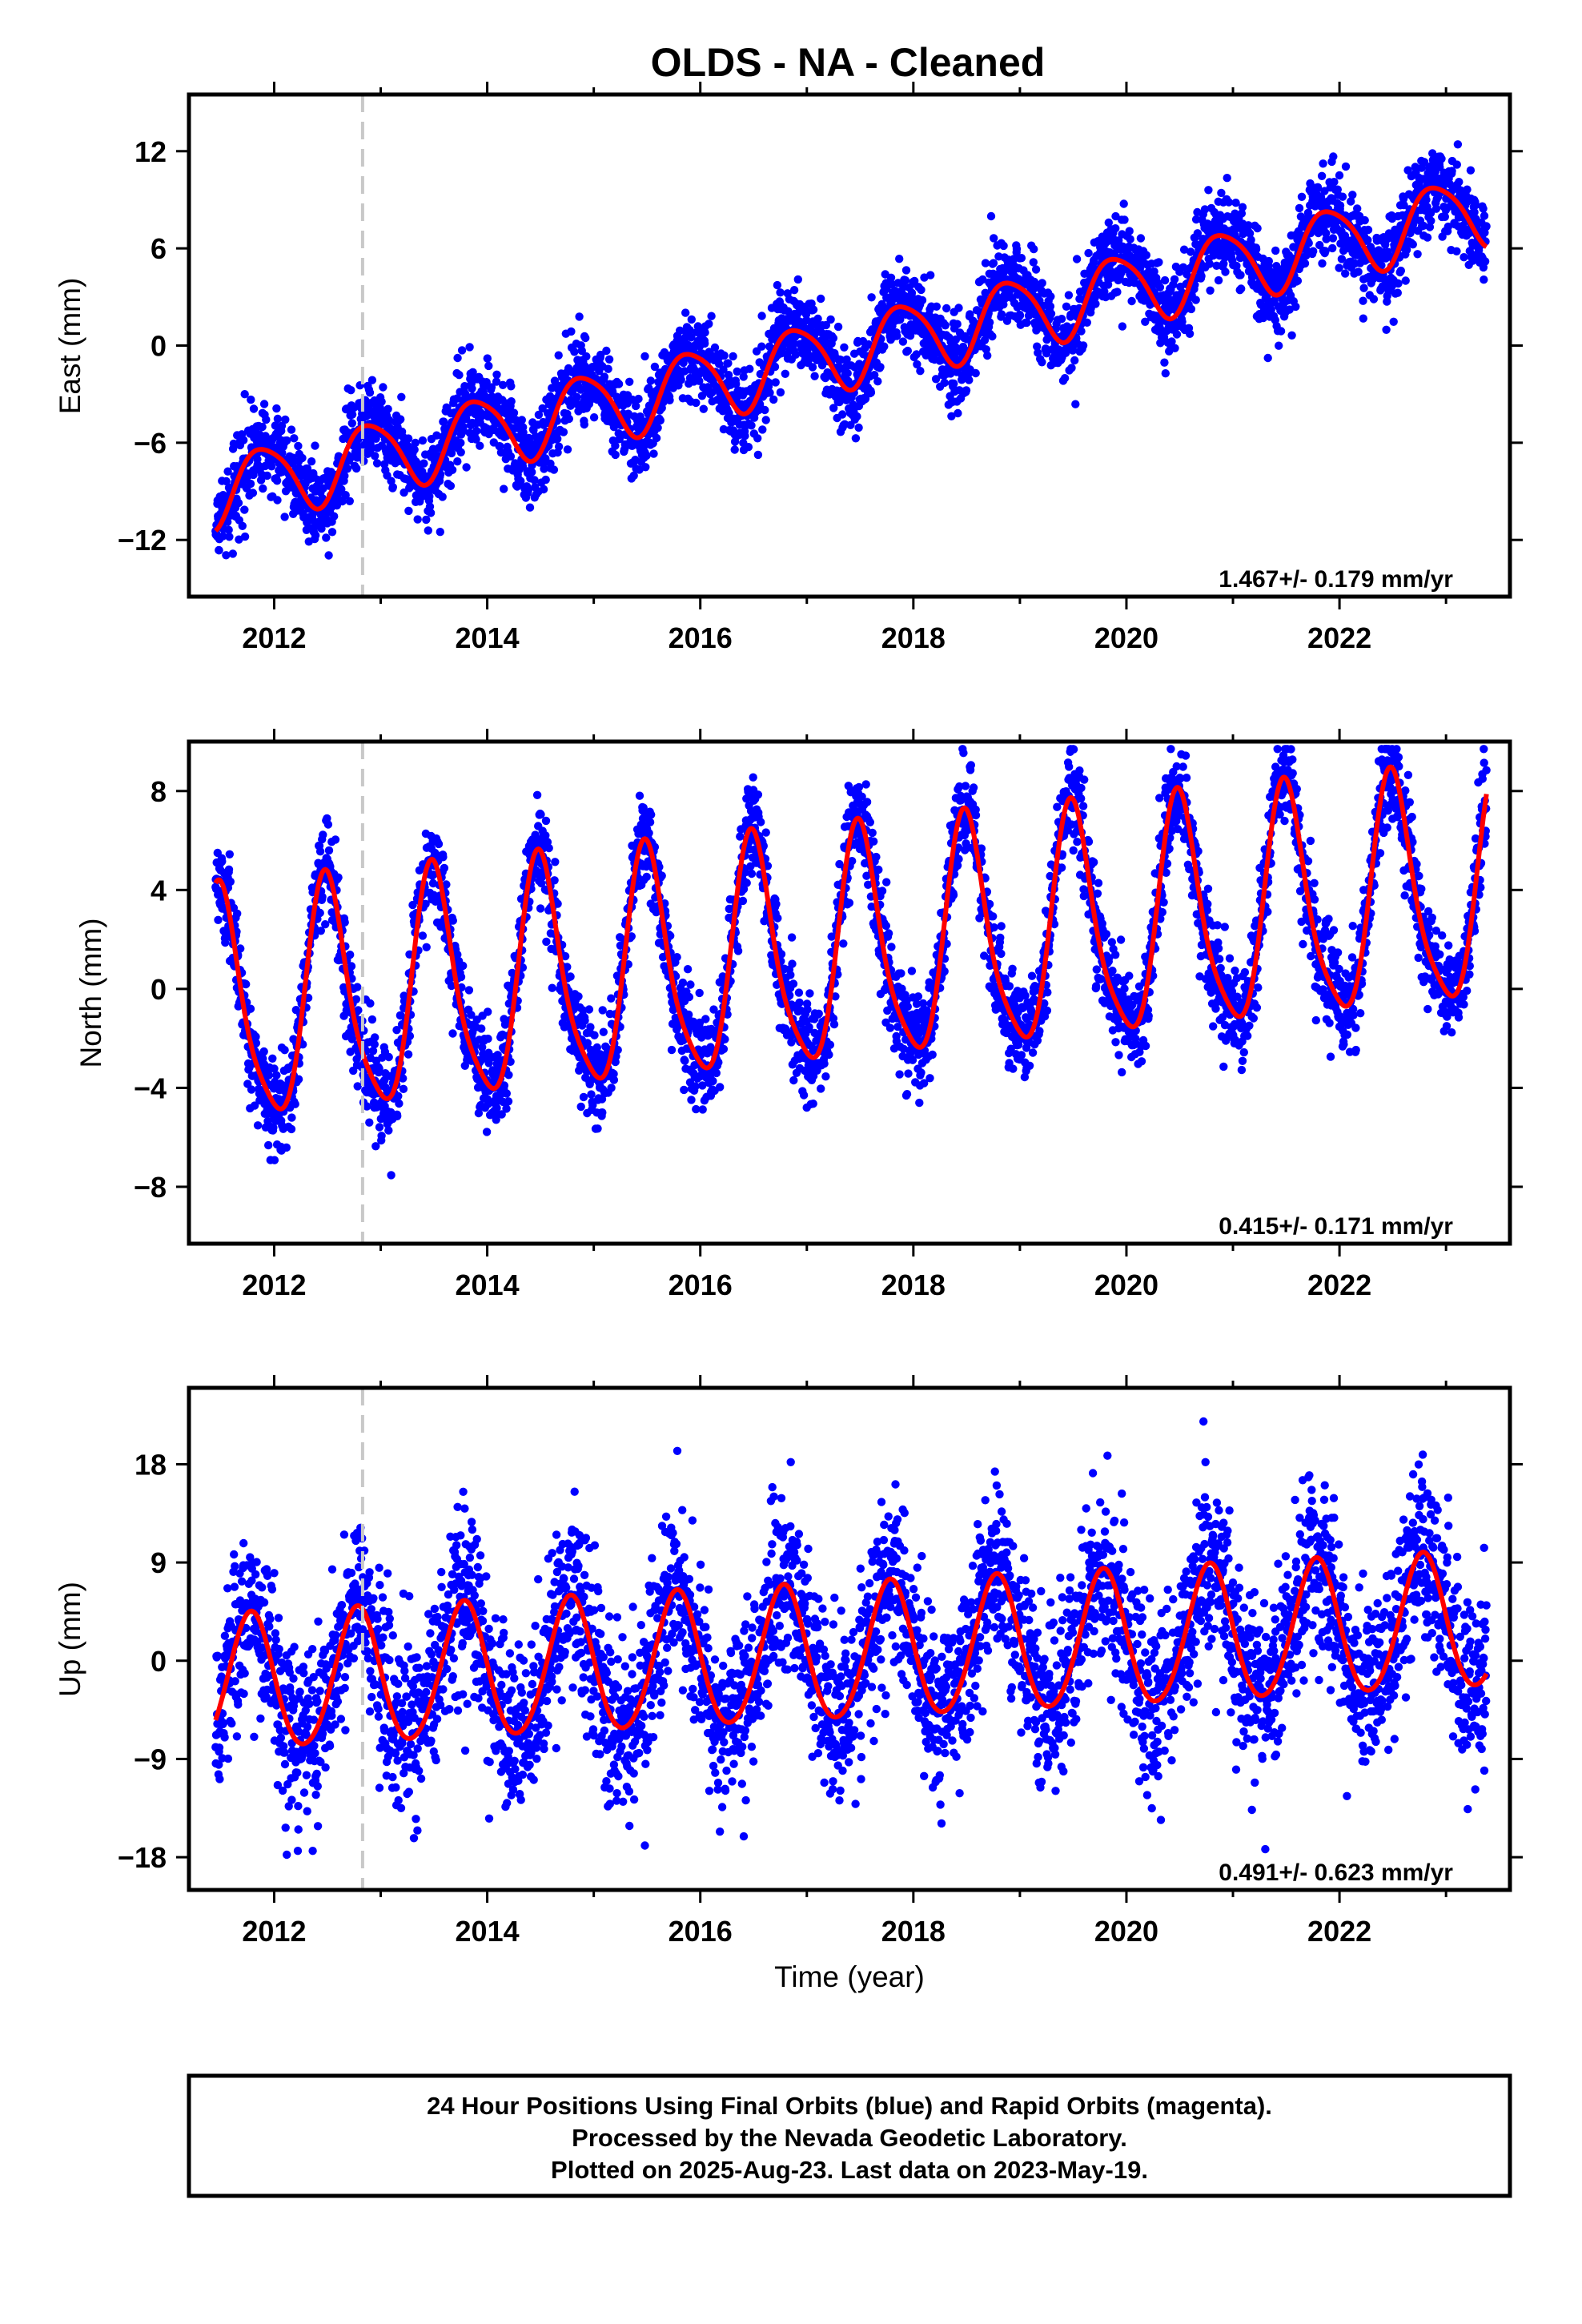 The height and width of the screenshot is (2324, 1582). Describe the element at coordinates (1339, 637) in the screenshot. I see `x-tick-label: 2022` at that location.